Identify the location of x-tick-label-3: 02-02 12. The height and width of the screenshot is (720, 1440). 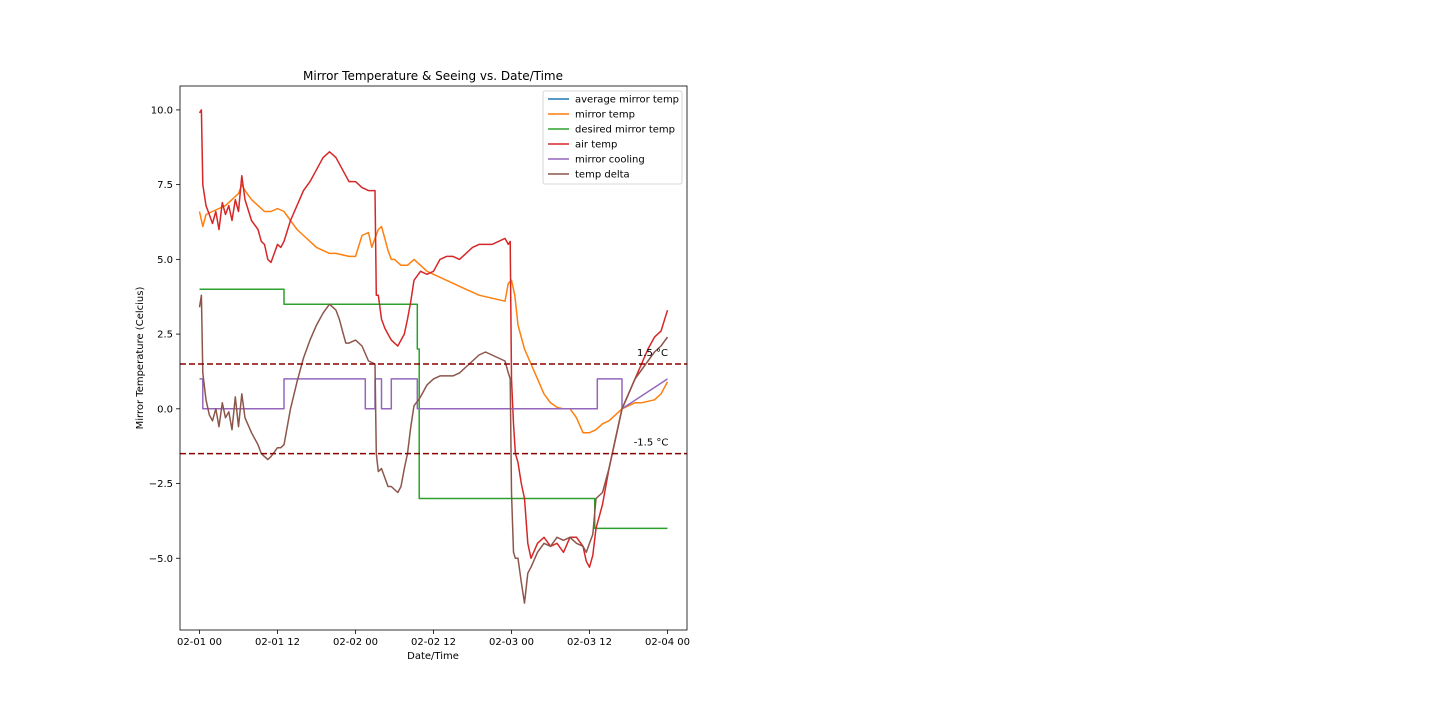
(433, 642).